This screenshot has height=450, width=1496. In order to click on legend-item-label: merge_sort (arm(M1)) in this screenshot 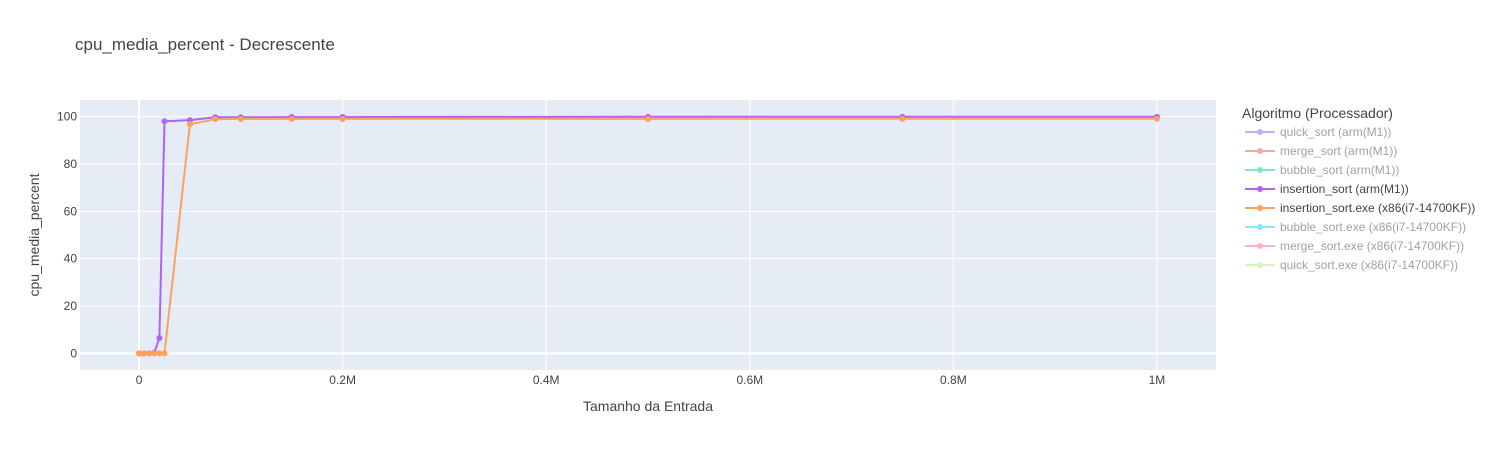, I will do `click(1338, 151)`.